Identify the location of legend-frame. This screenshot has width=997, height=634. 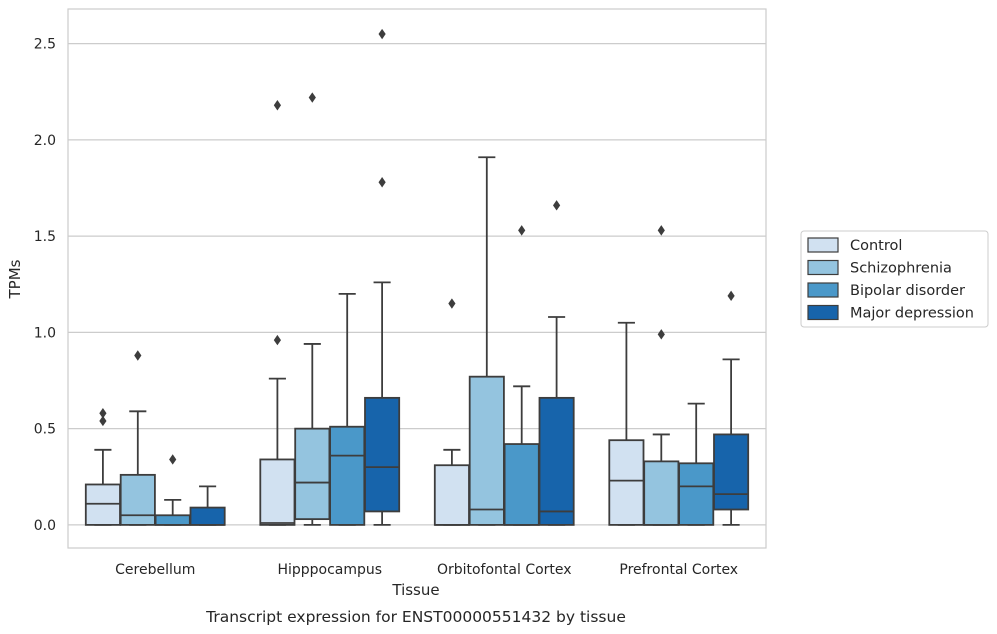
(894, 279).